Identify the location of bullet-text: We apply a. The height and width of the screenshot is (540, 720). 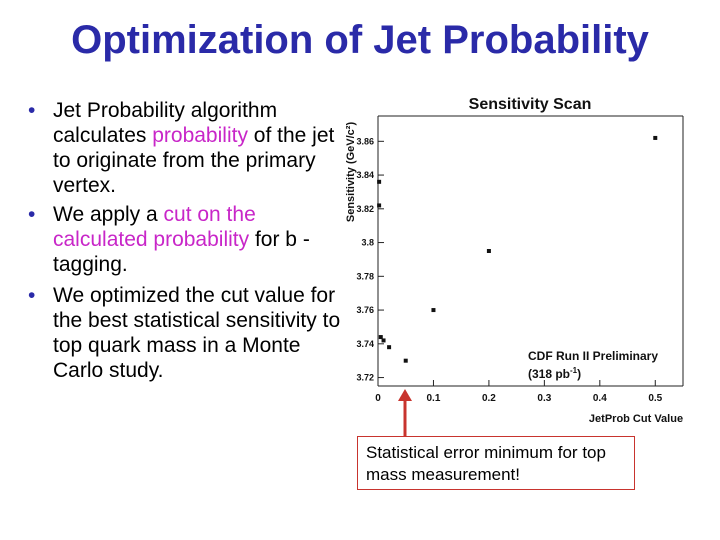
(108, 214).